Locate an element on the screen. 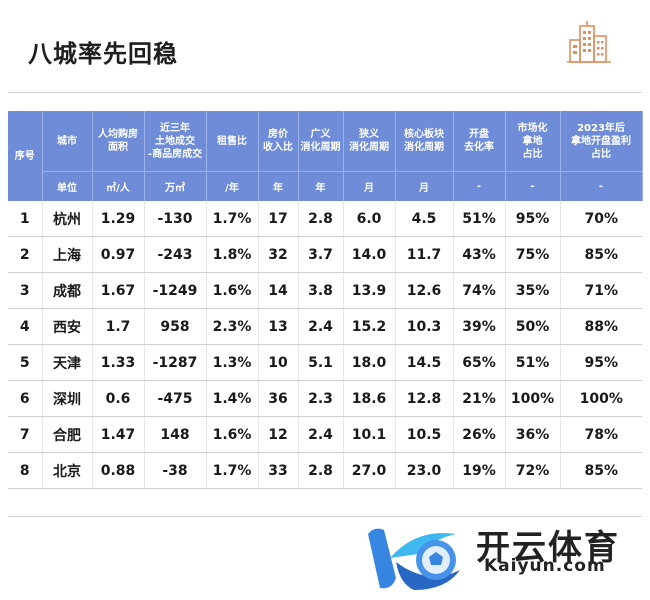  market-land-share-cell: 50% is located at coordinates (533, 326).